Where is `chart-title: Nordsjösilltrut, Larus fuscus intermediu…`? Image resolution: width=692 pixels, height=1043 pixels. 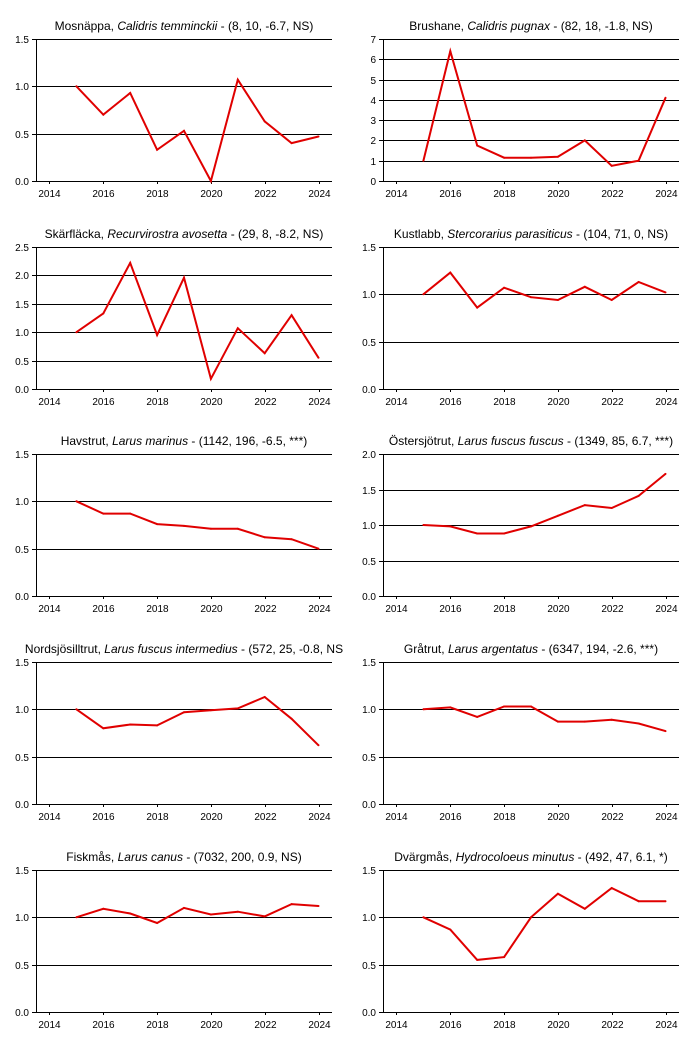 chart-title: Nordsjösilltrut, Larus fuscus intermediu… is located at coordinates (184, 649).